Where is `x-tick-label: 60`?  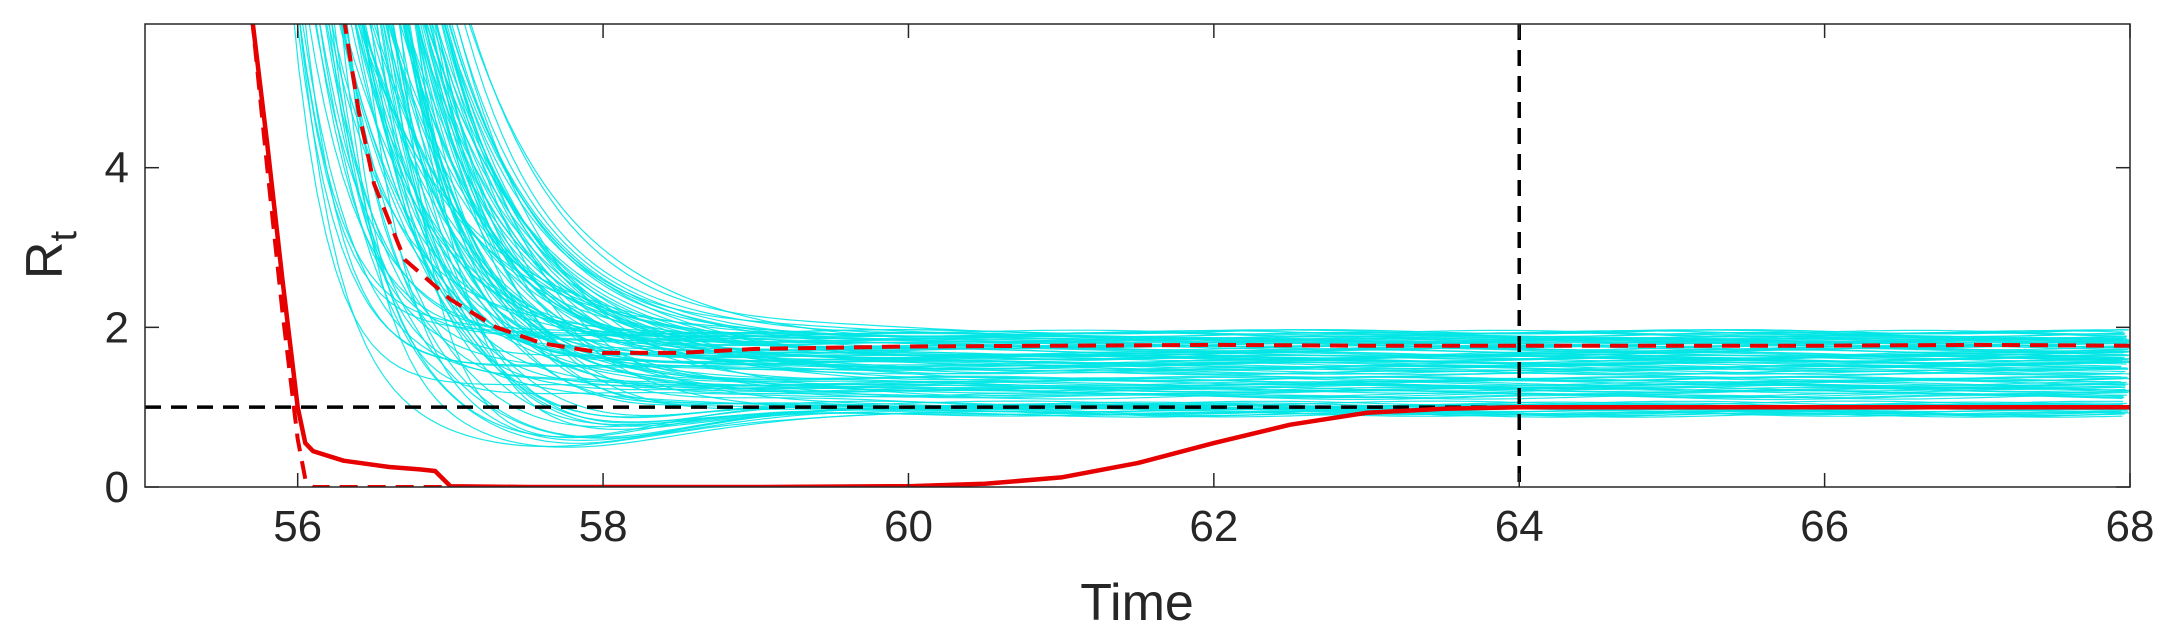 x-tick-label: 60 is located at coordinates (908, 526).